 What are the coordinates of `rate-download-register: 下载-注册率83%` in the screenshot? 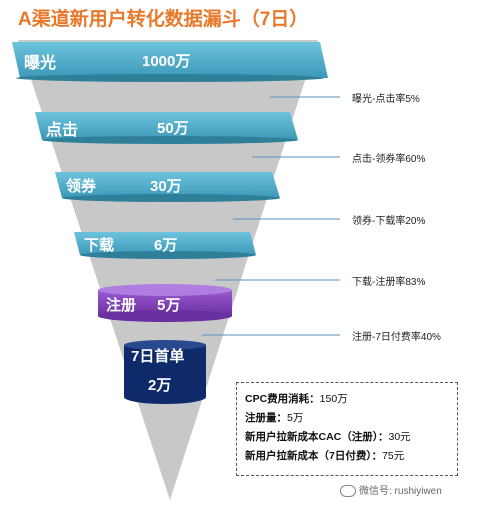 It's located at (389, 282).